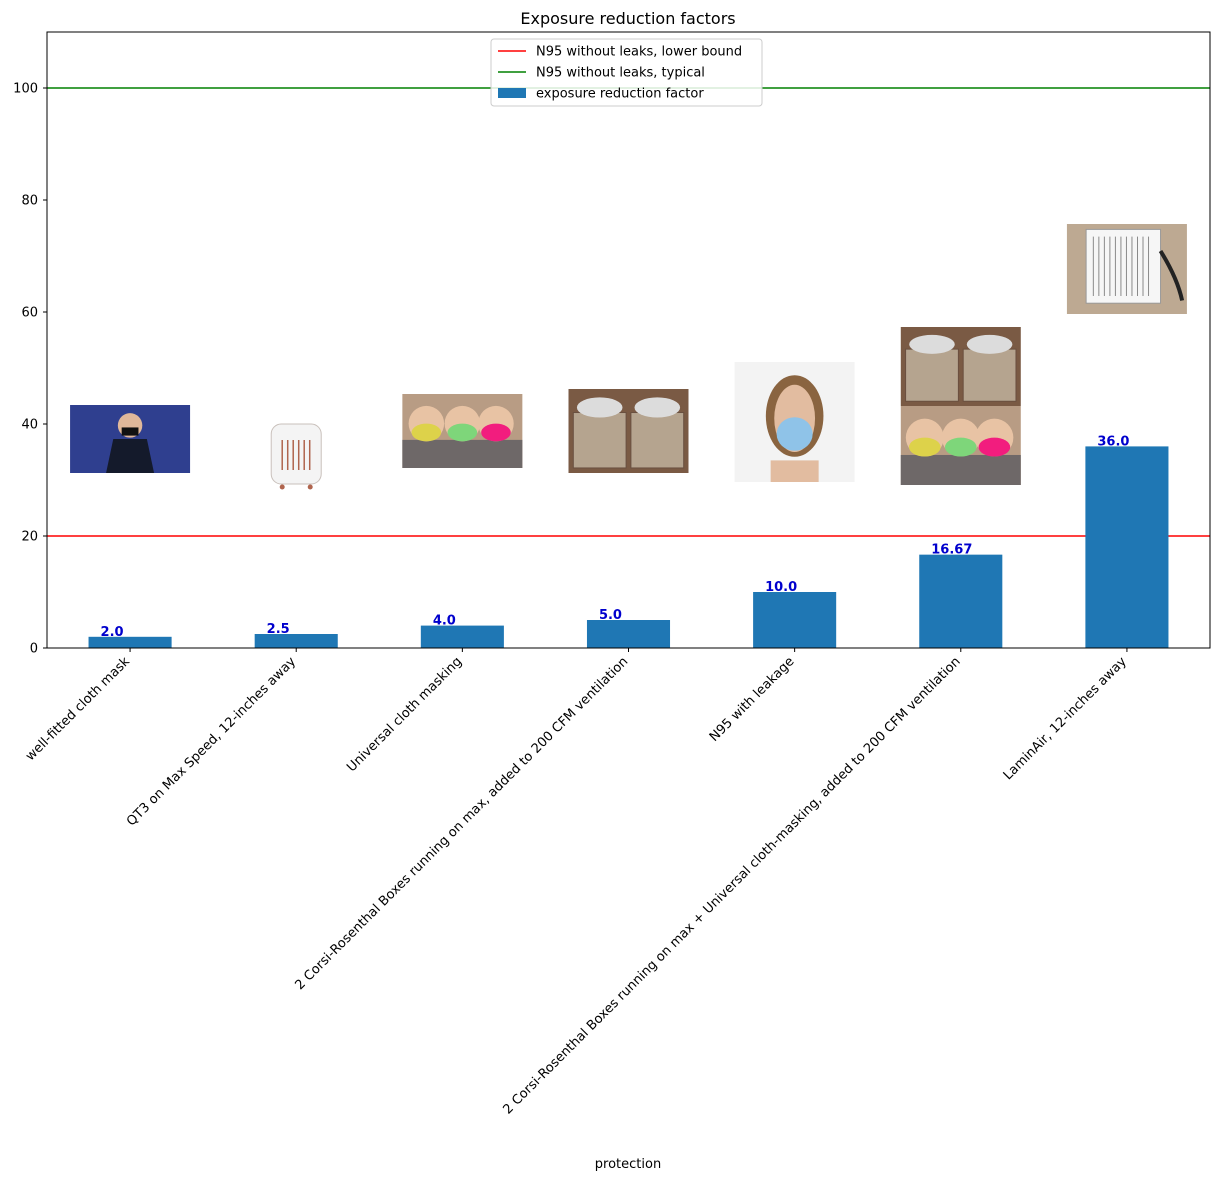  I want to click on woman-in-n95-mask-photo, so click(794, 422).